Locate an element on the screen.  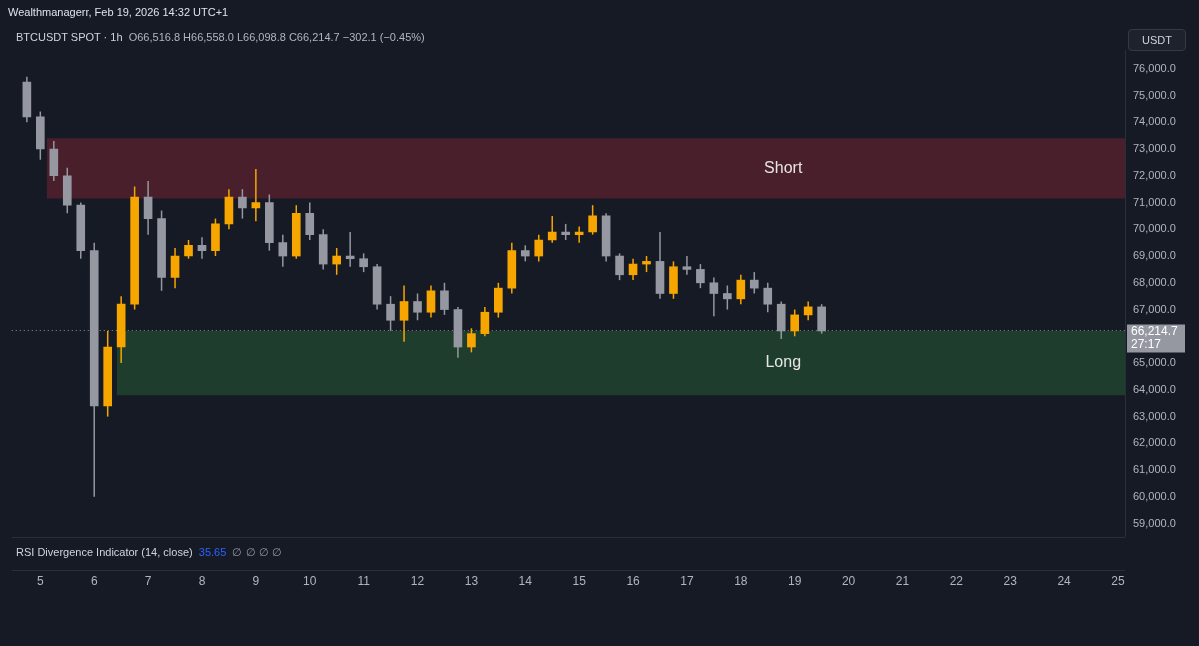
y-tick-label: 70,000.0 is located at coordinates (1154, 228).